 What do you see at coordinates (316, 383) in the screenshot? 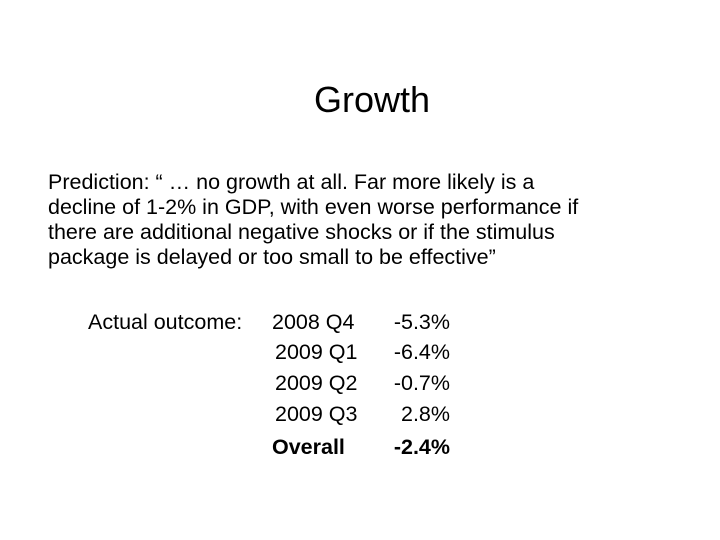
I see `outcome-period: 2009 Q2` at bounding box center [316, 383].